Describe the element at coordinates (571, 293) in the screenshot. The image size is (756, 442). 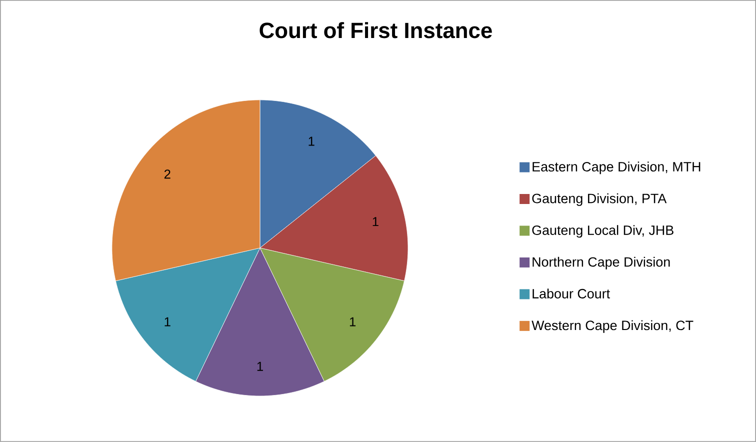
I see `legend-label: Labour Court` at that location.